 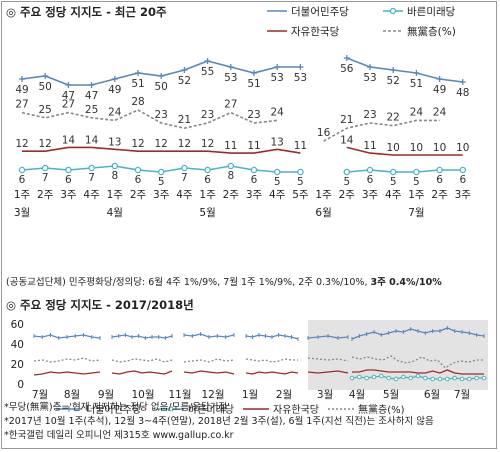 What do you see at coordinates (91, 110) in the screenshot?
I see `top-label-none-3: 25` at bounding box center [91, 110].